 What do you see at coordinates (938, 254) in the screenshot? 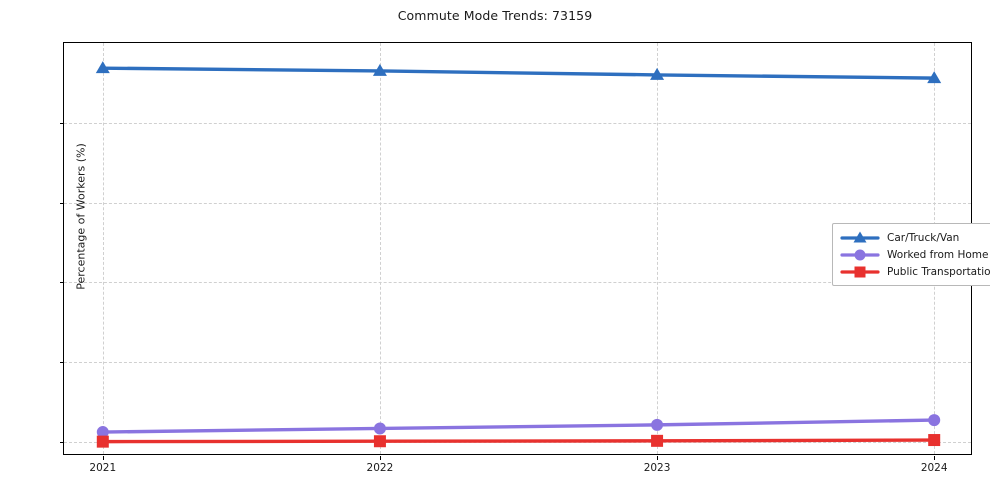
I see `legend-label: Worked from Home` at bounding box center [938, 254].